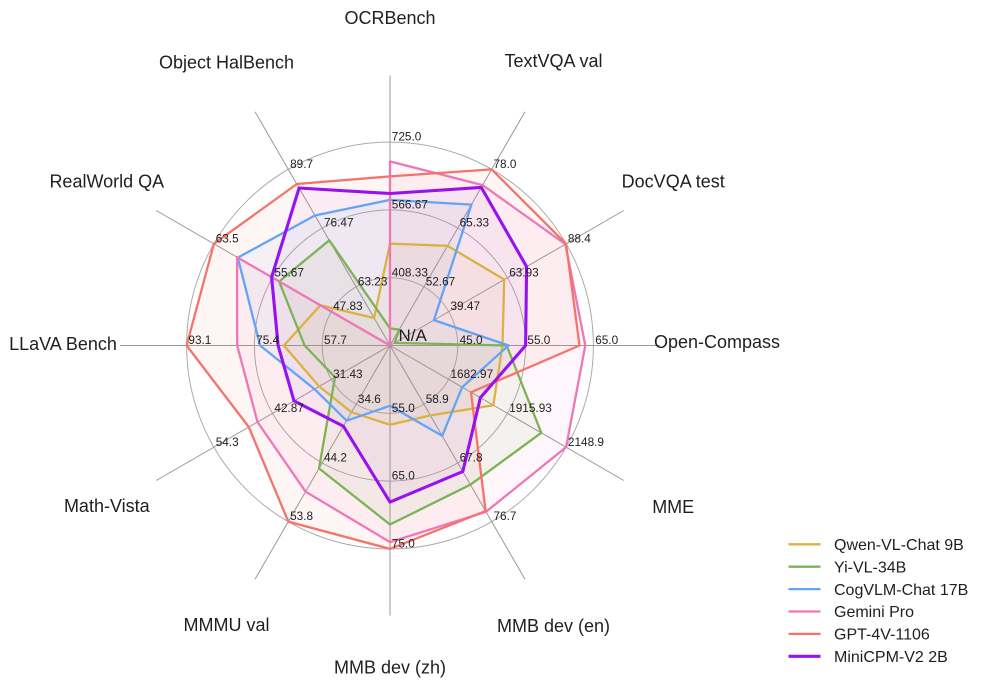  I want to click on svg-text: Yi-VL-34B, so click(870, 567).